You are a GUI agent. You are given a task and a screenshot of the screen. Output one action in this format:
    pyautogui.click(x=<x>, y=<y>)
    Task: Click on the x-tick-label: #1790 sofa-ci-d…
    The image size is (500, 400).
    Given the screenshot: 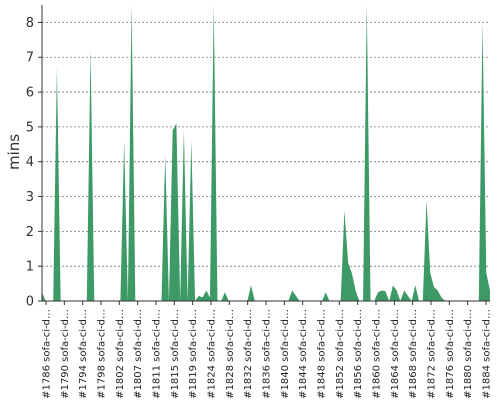 What is the action you would take?
    pyautogui.click(x=65, y=354)
    